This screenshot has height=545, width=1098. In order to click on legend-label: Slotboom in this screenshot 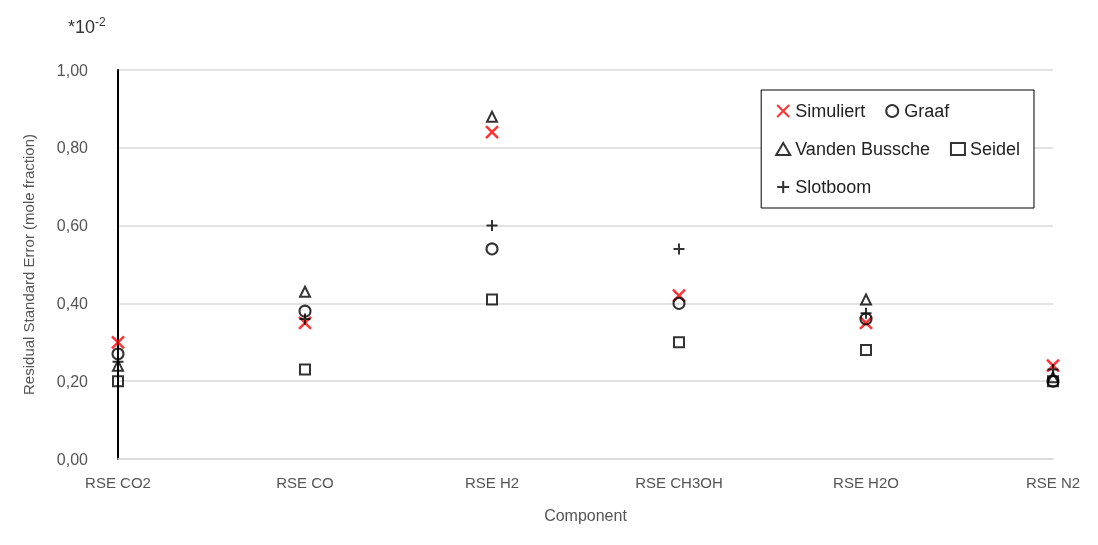, I will do `click(833, 187)`.